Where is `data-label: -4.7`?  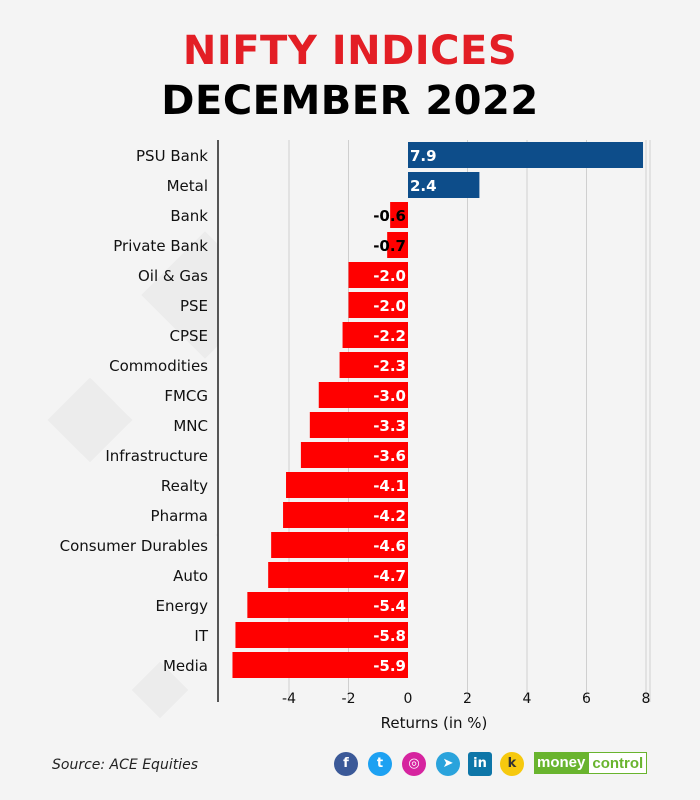 data-label: -4.7 is located at coordinates (389, 576).